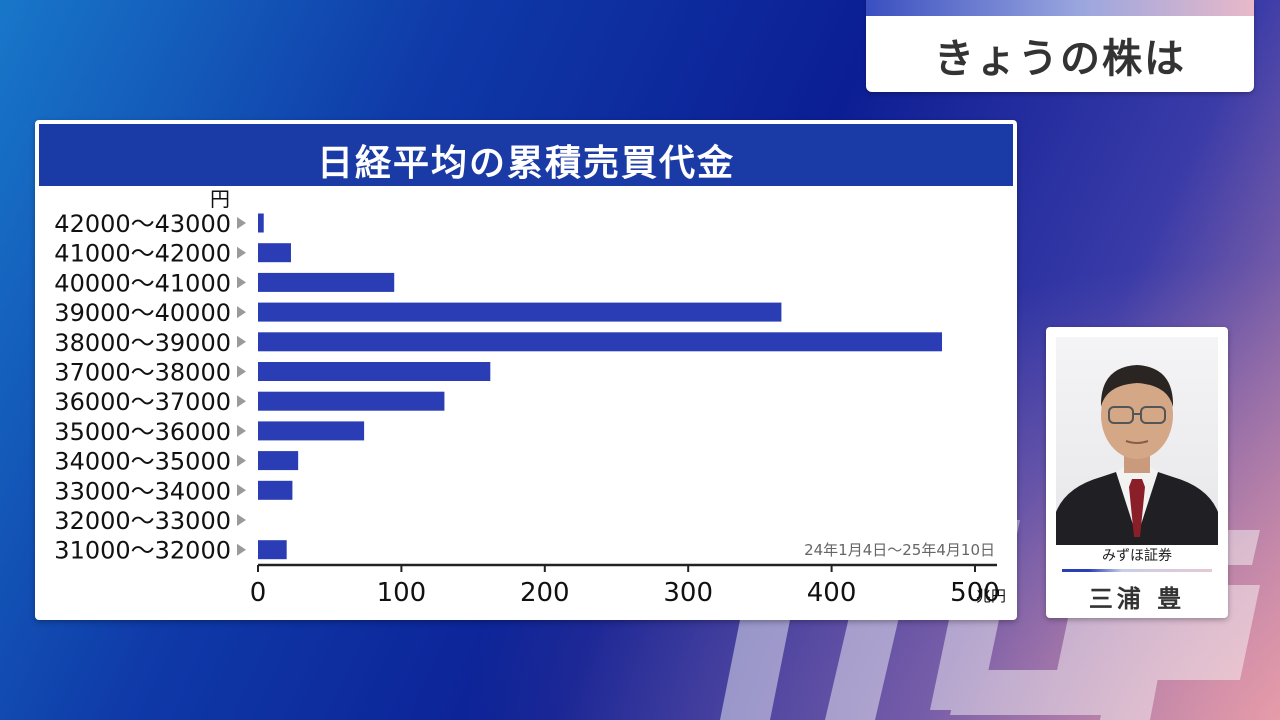 The height and width of the screenshot is (720, 1280). What do you see at coordinates (1060, 8) in the screenshot?
I see `program-tab-accent-bar` at bounding box center [1060, 8].